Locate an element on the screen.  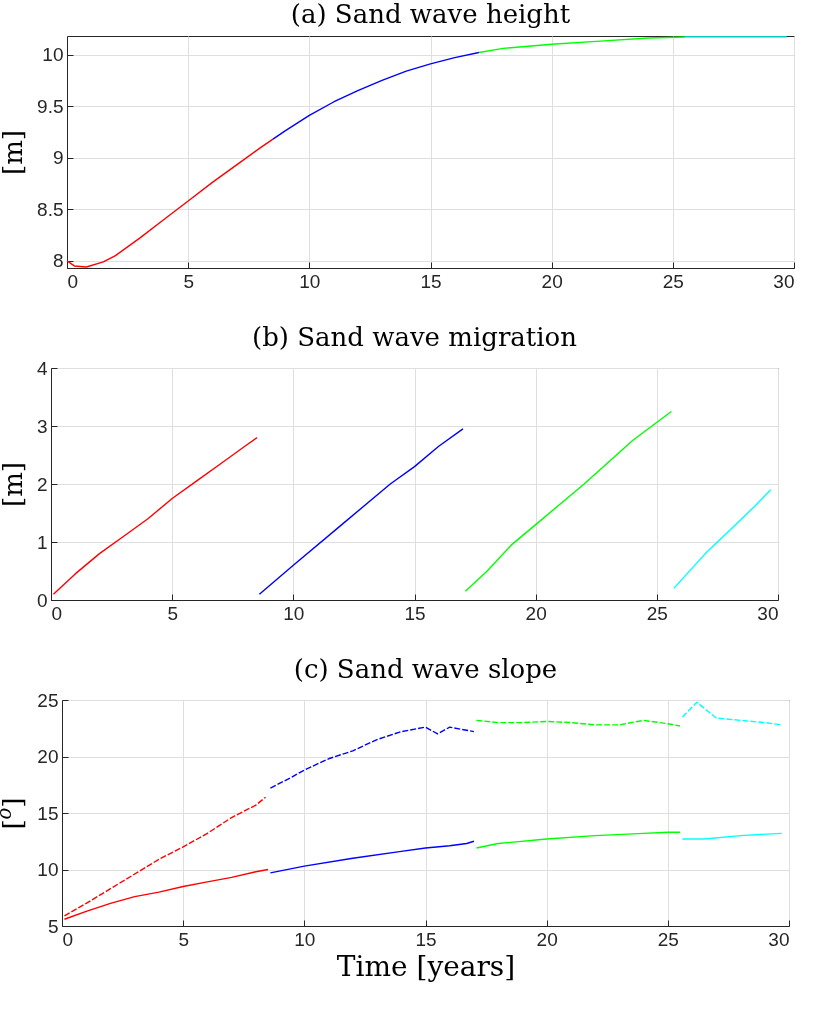
chart-title: (a) Sand wave height is located at coordinates (430, 14).